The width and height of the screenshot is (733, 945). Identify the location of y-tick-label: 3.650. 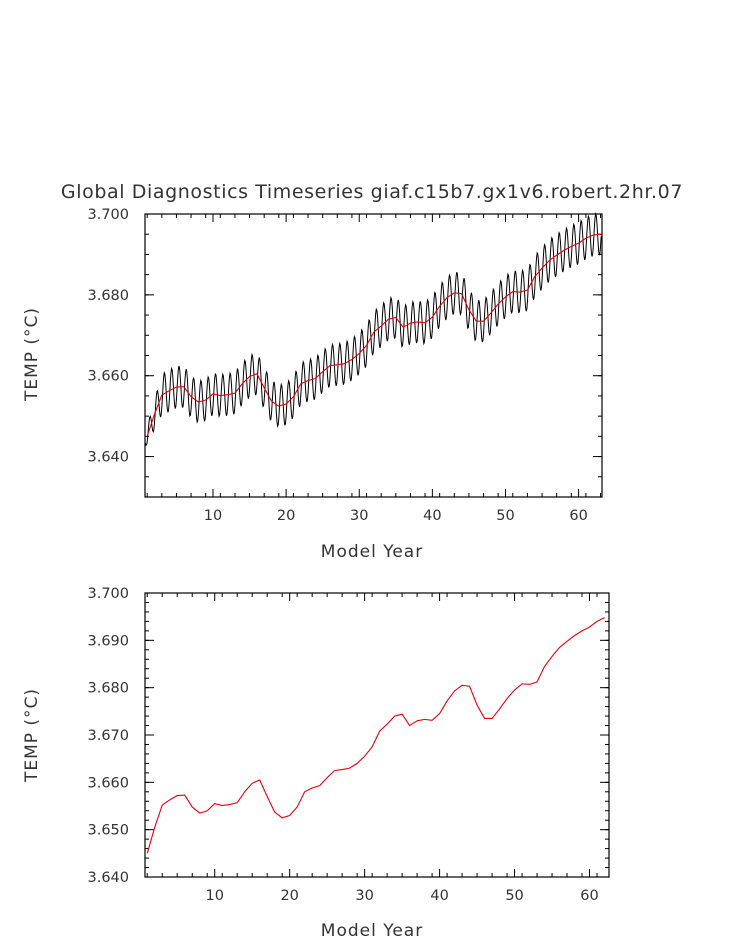
(108, 831).